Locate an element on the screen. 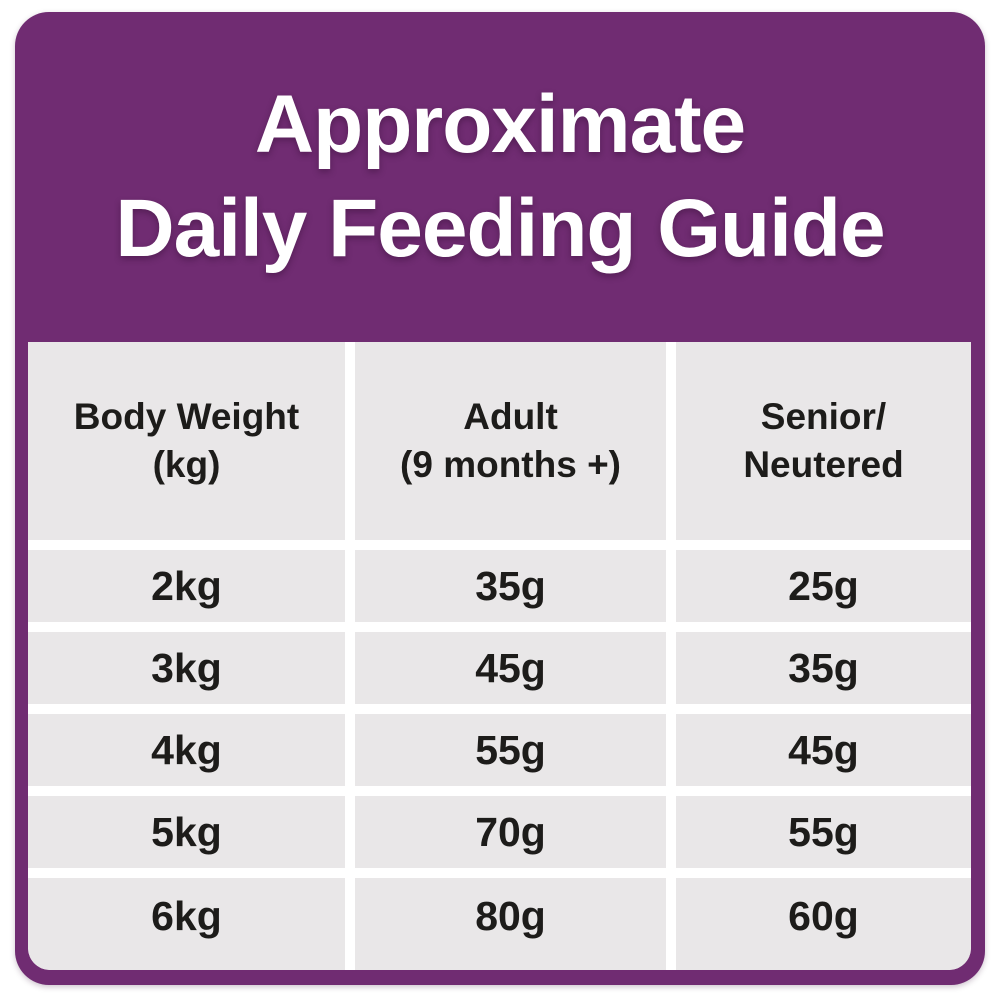  header-cell-adult: Adult (9 months +) is located at coordinates (511, 441).